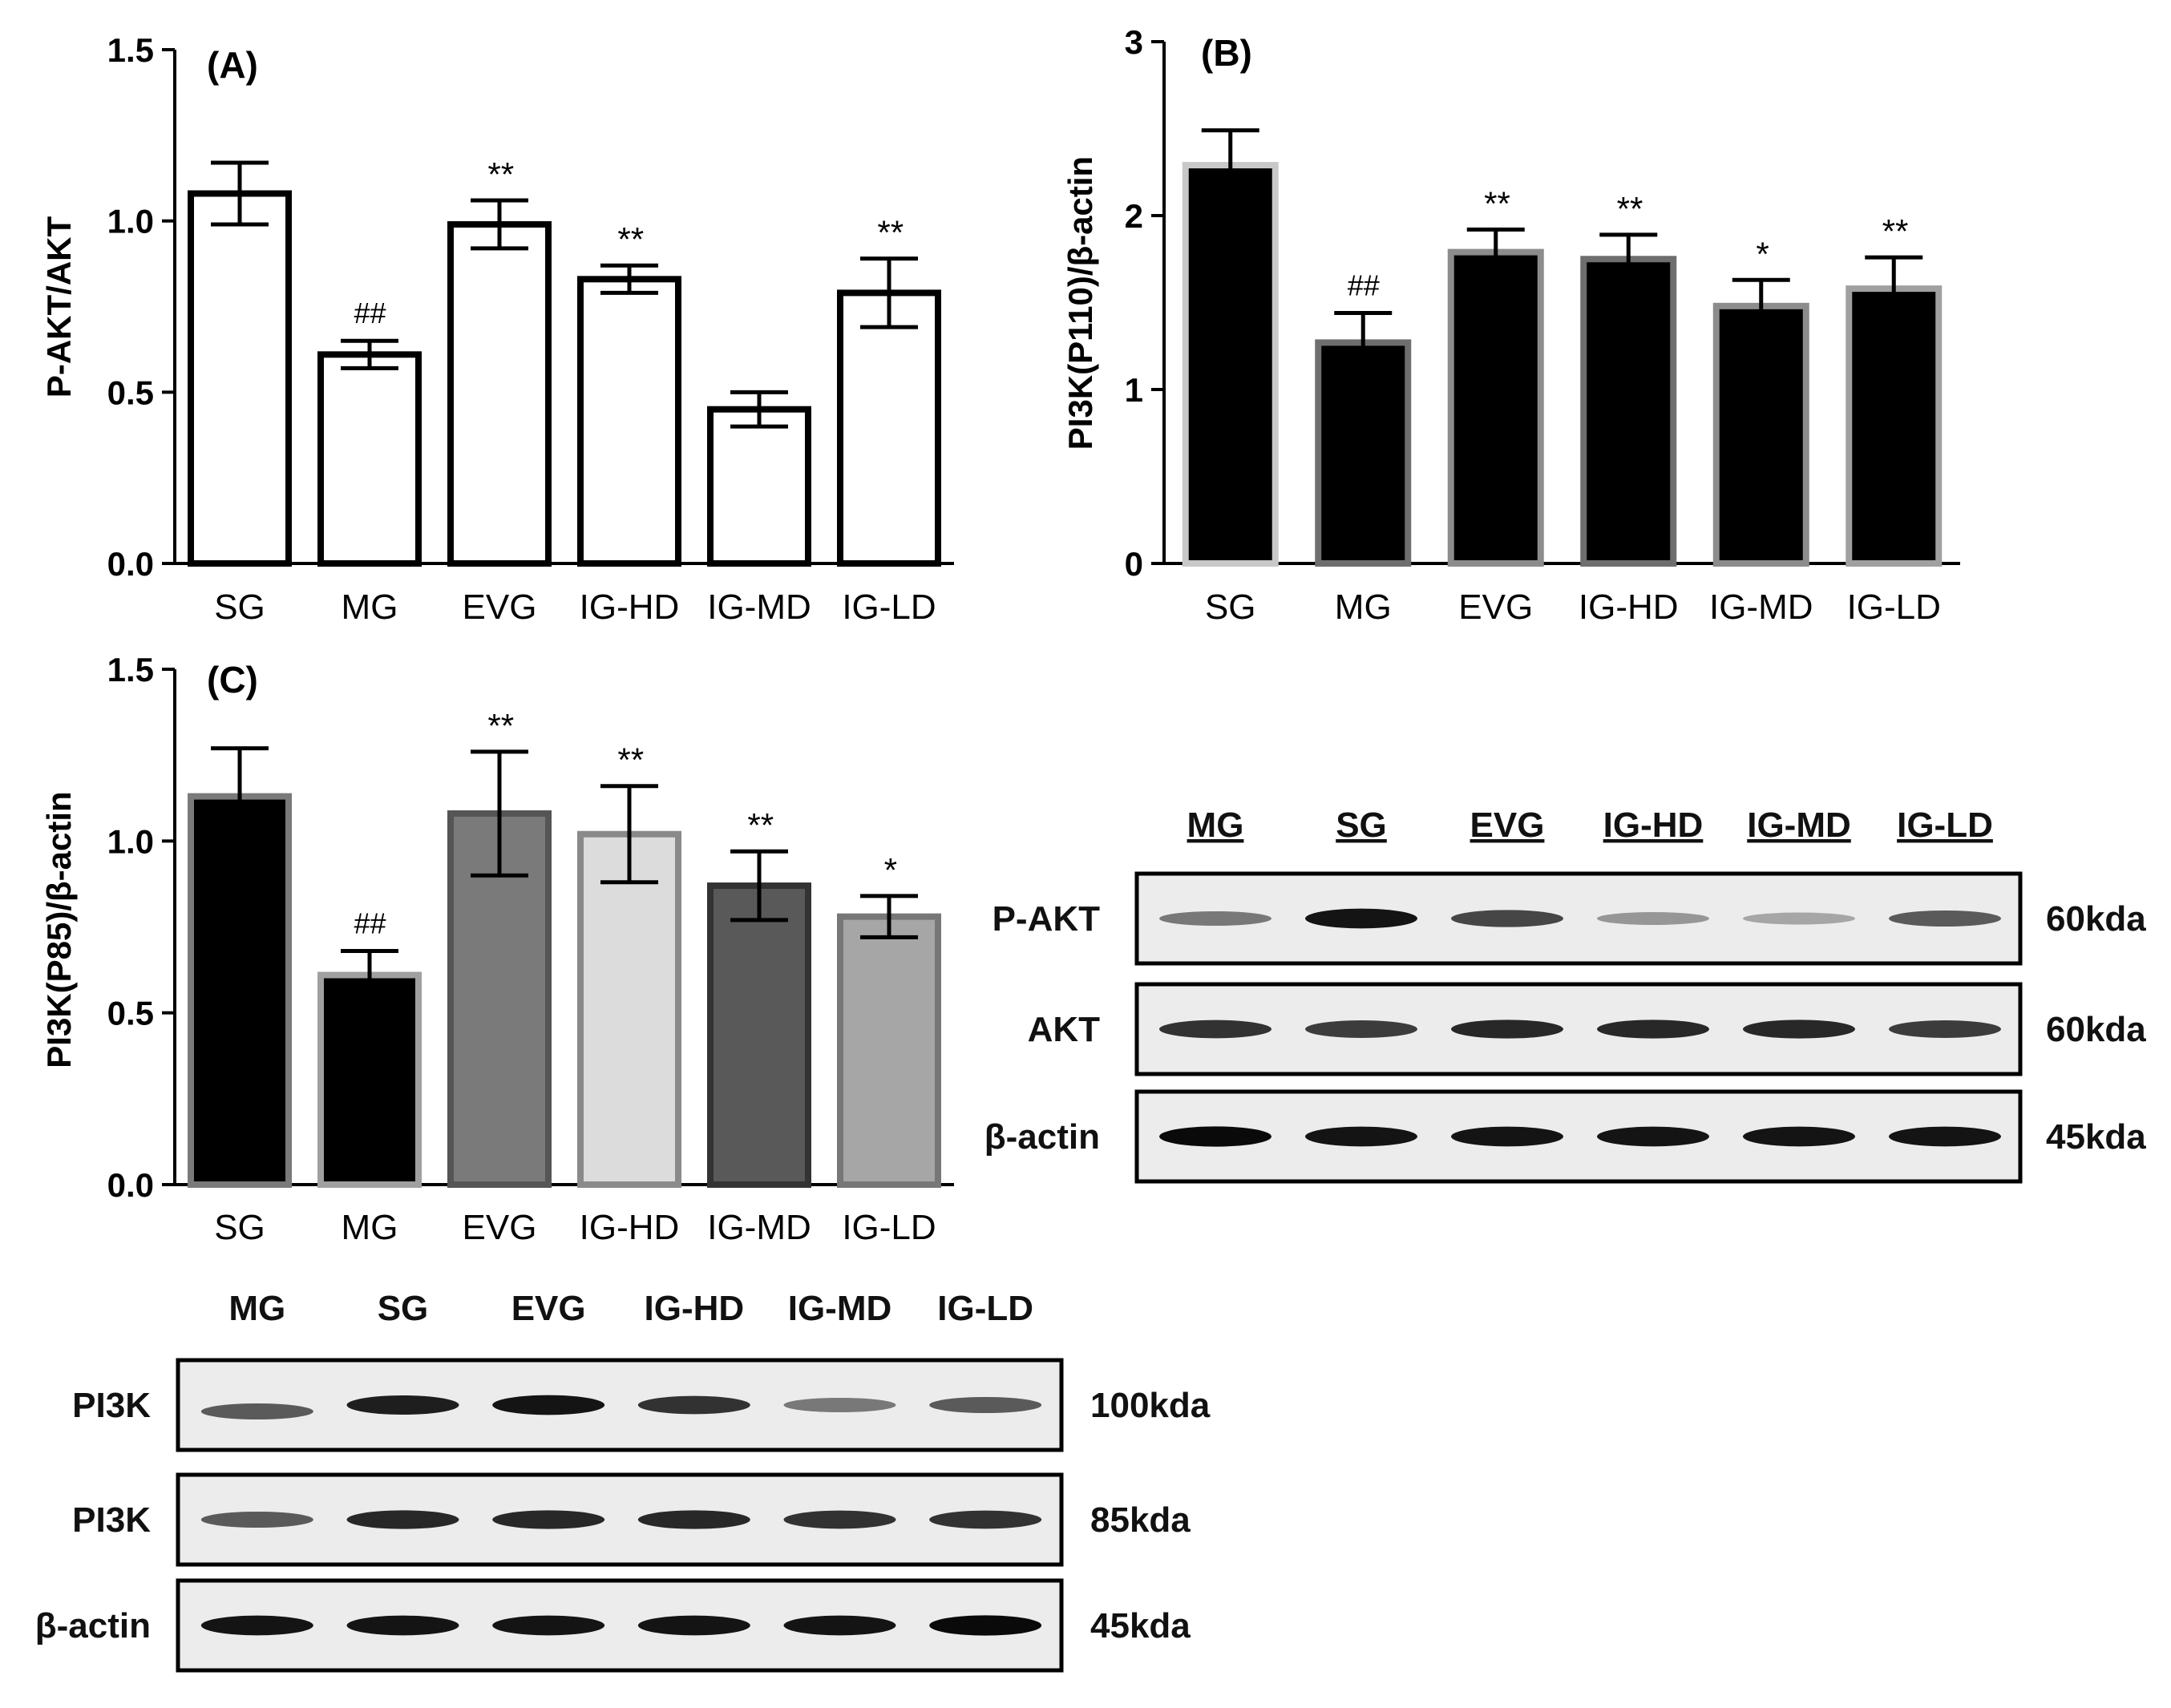 This screenshot has height=1708, width=2171. I want to click on molecular-weight-label: 85kda, so click(1140, 1520).